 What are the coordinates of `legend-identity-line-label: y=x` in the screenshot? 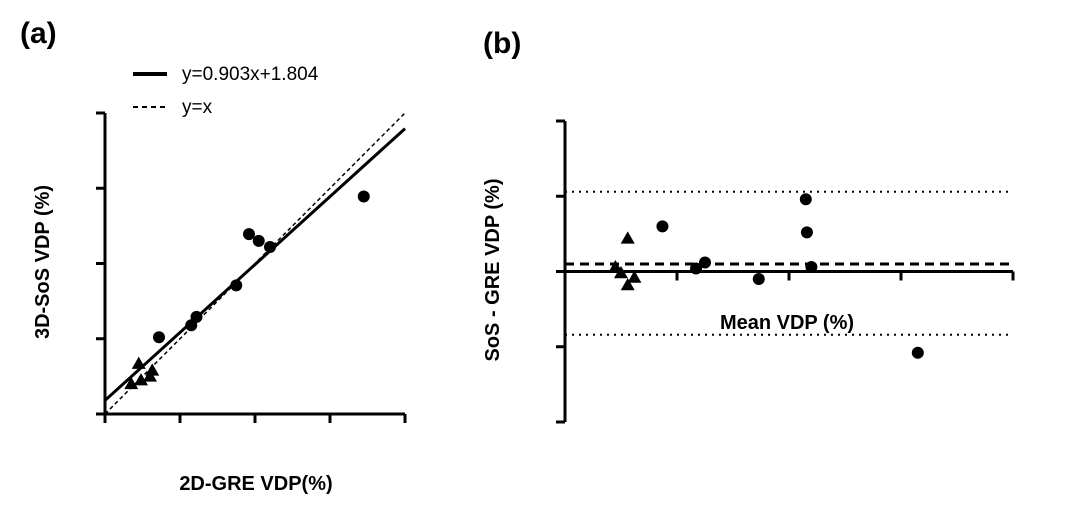 It's located at (197, 107).